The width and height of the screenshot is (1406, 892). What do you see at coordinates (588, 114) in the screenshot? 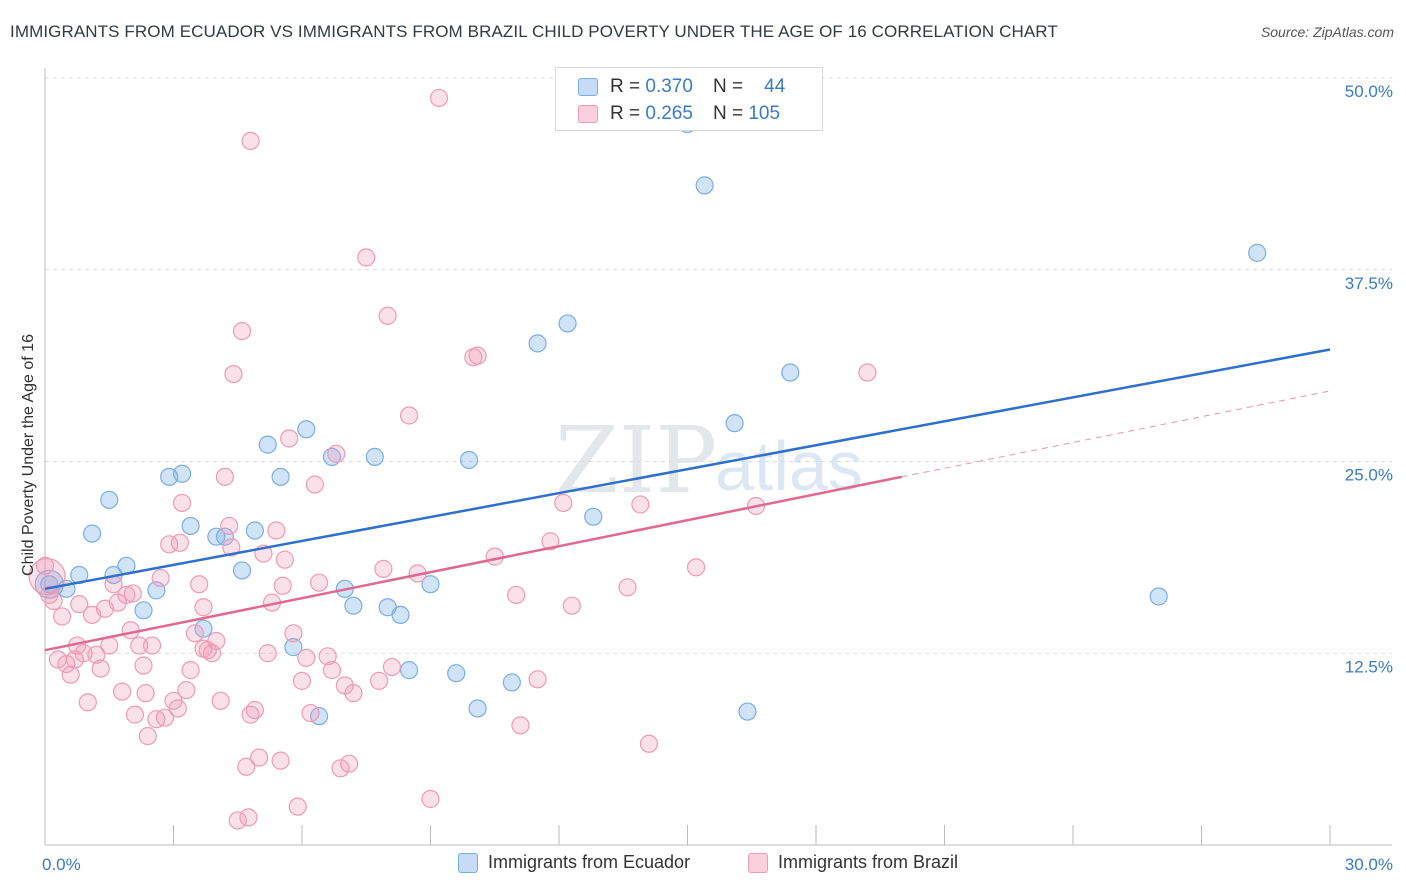
I see `legend-swatch-brazil` at bounding box center [588, 114].